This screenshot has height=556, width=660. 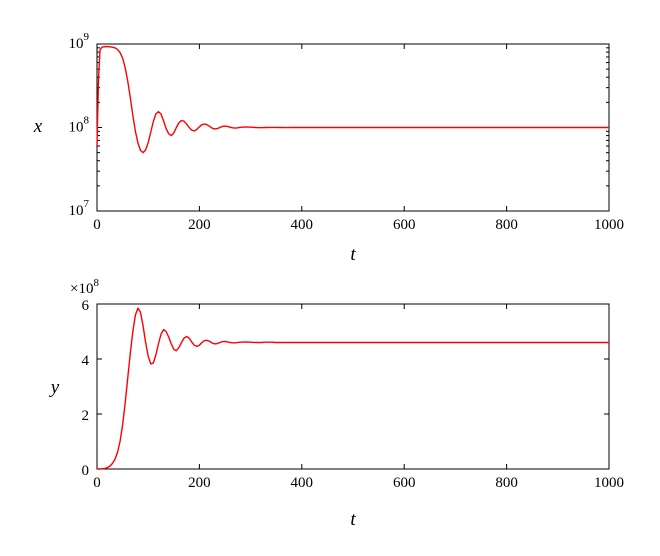 I want to click on y-chart-ytick-label: 2, so click(x=86, y=416).